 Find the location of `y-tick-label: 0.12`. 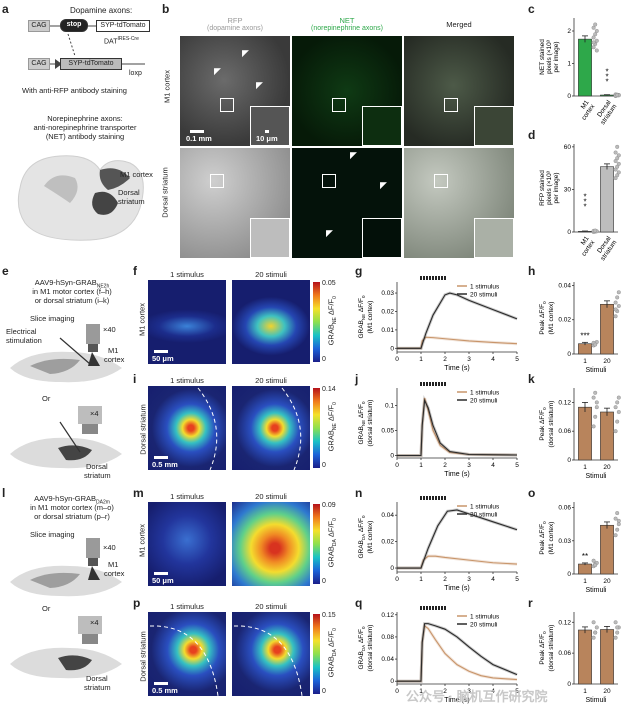

y-tick-label: 0.12 is located at coordinates (564, 622).